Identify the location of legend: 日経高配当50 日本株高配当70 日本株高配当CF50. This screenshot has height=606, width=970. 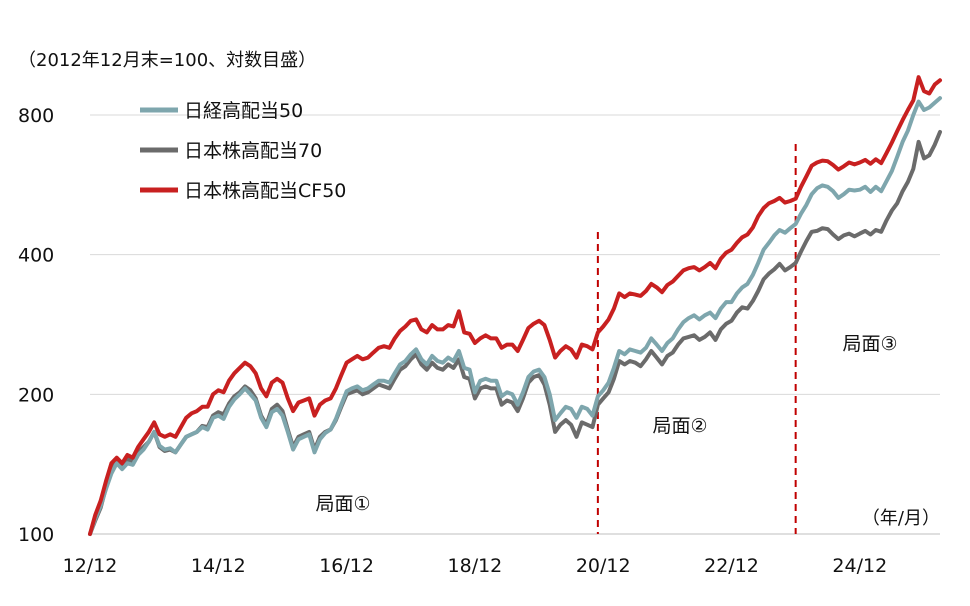
(243, 151).